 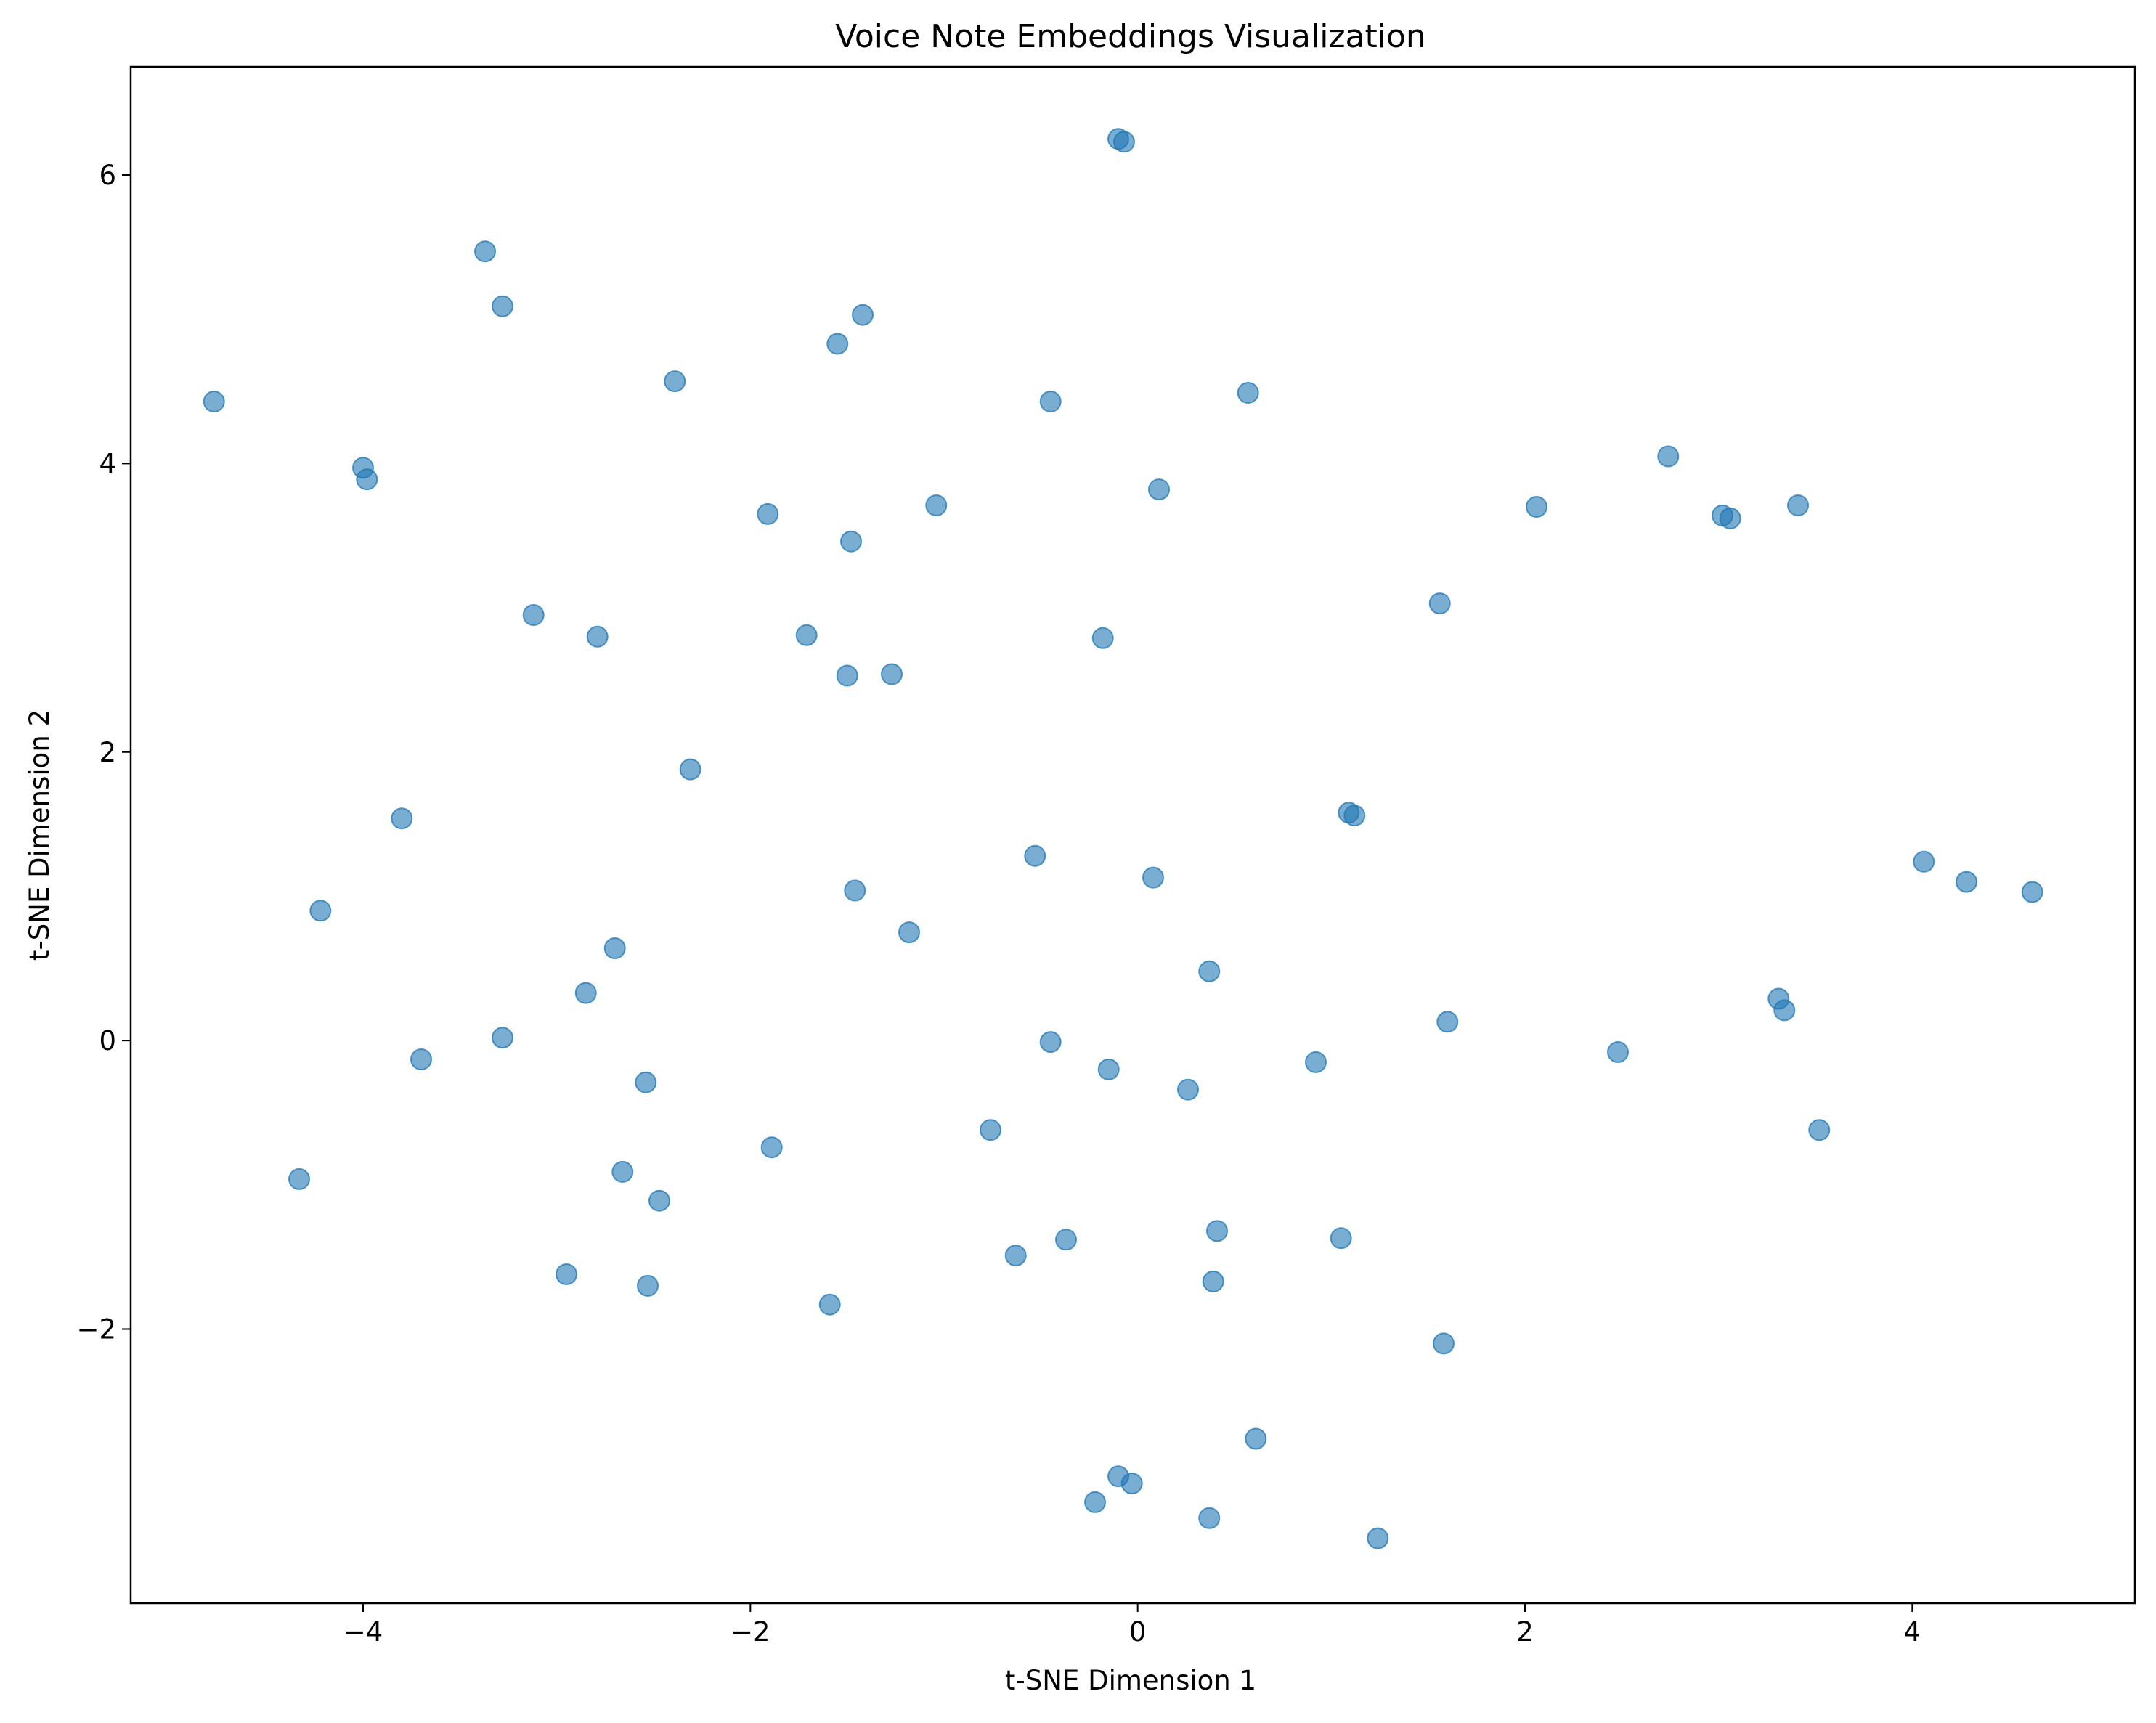 I want to click on x-tick-label: 0, so click(x=1138, y=1631).